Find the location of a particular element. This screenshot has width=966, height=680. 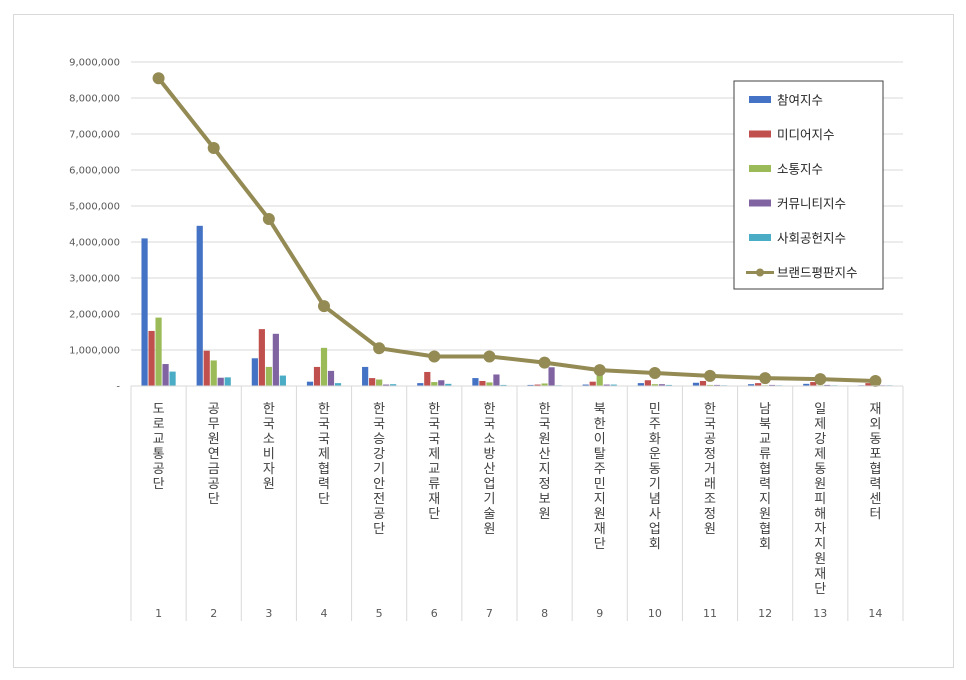

x-rank-label: 4 is located at coordinates (324, 613).